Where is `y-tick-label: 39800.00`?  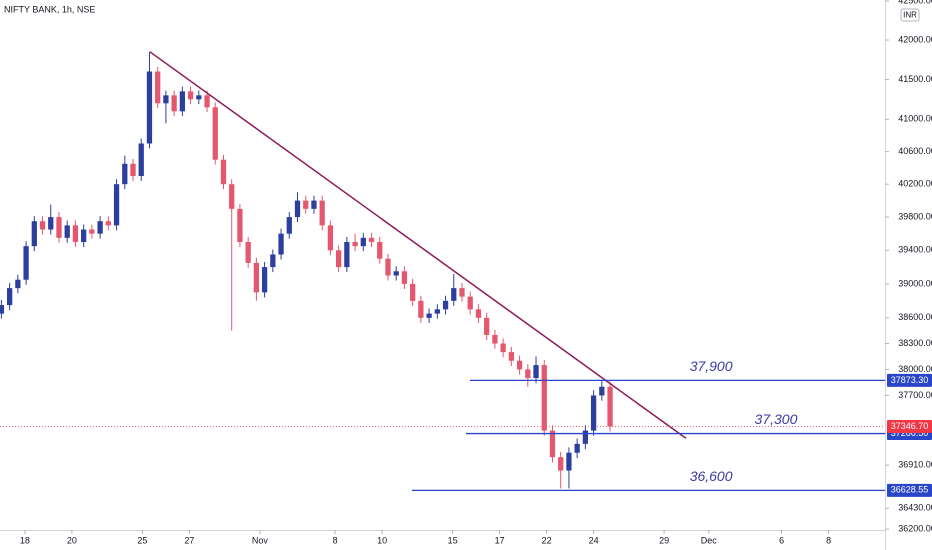 y-tick-label: 39800.00 is located at coordinates (915, 216).